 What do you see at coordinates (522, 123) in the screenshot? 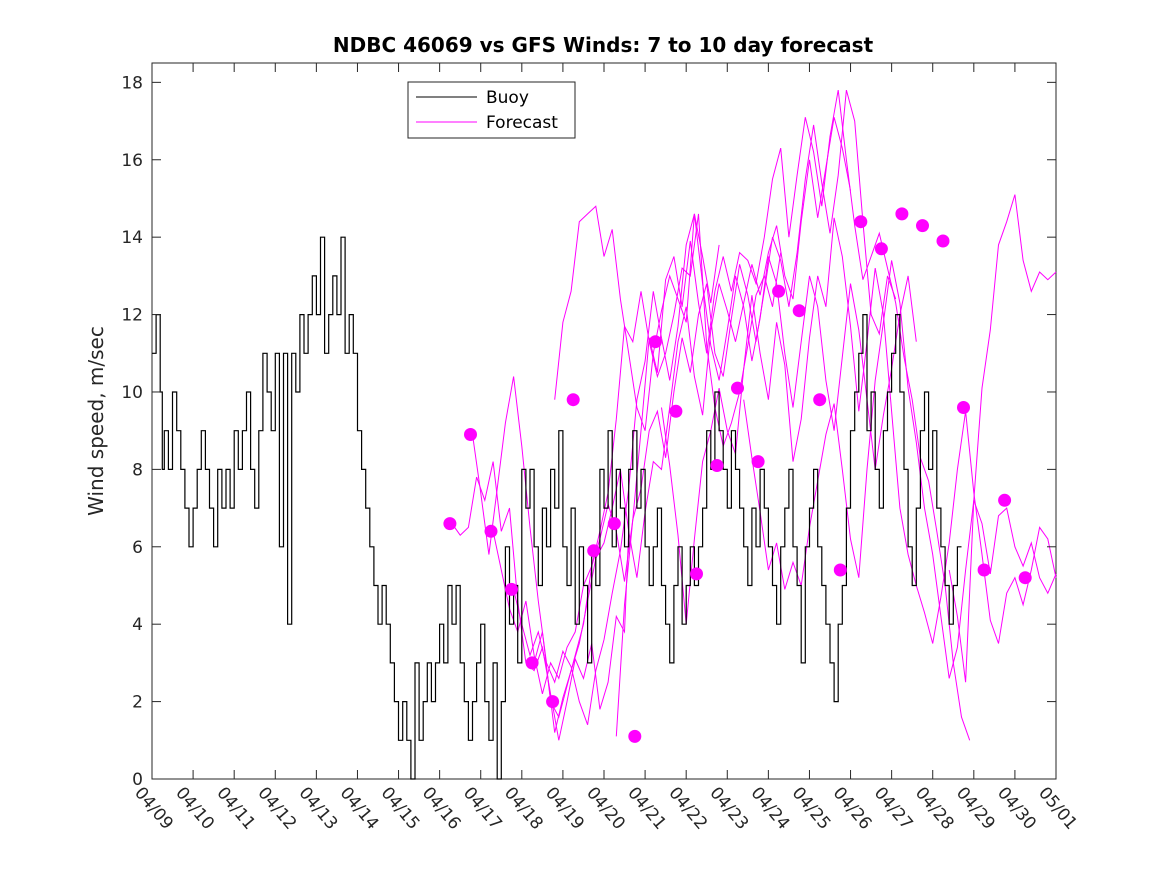
I see `legend-label-forecast: Forecast` at bounding box center [522, 123].